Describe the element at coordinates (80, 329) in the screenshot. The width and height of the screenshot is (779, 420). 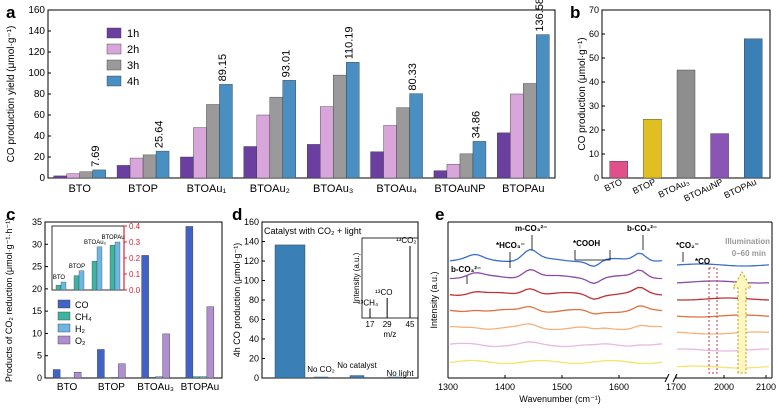
I see `c-legend-label: H₂` at that location.